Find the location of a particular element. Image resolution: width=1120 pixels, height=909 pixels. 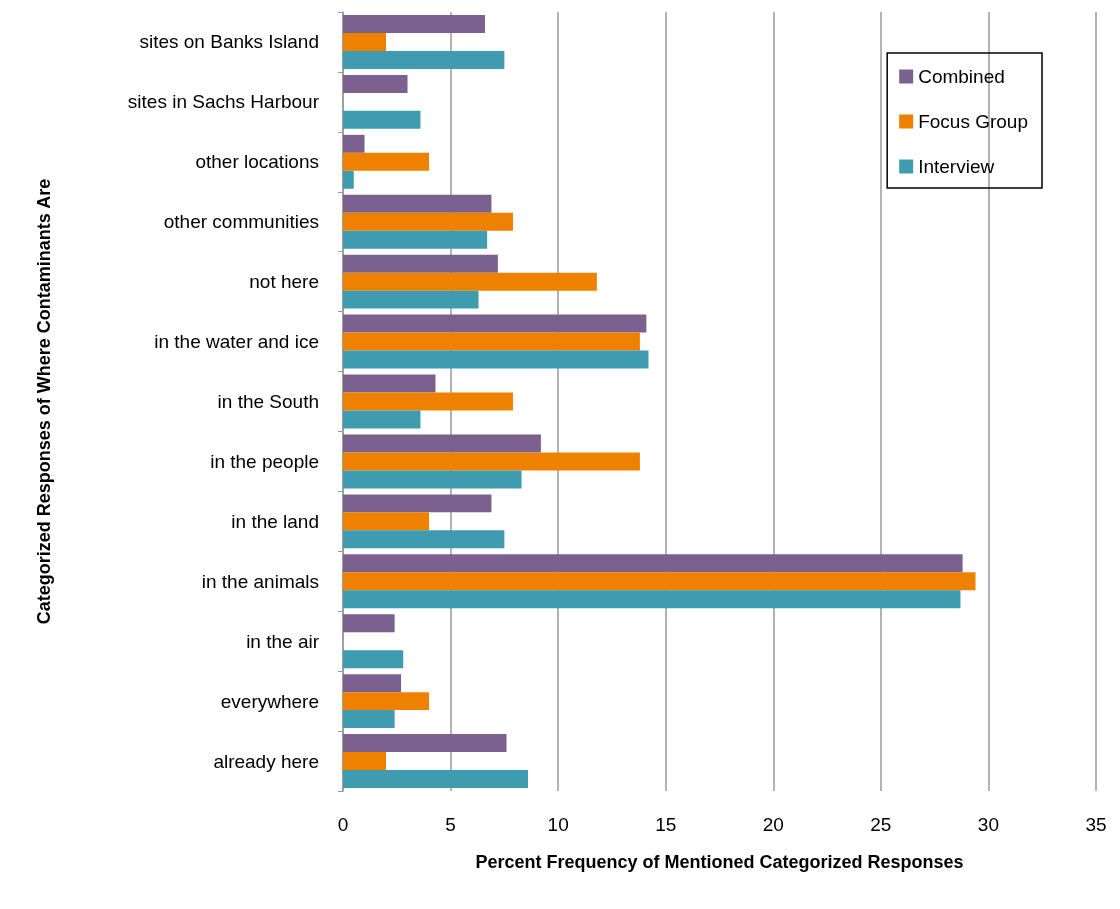

x-tick-label: 35 is located at coordinates (1096, 824).